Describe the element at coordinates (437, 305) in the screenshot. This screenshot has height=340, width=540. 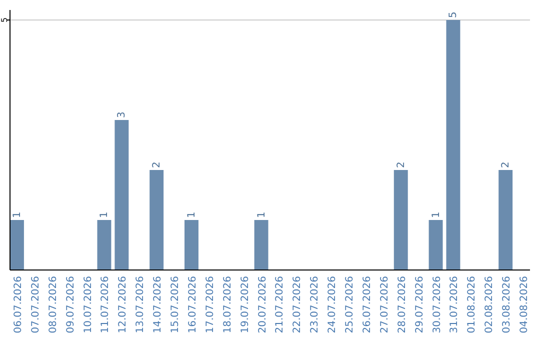
I see `x-tick-label: 30.07.2026` at that location.